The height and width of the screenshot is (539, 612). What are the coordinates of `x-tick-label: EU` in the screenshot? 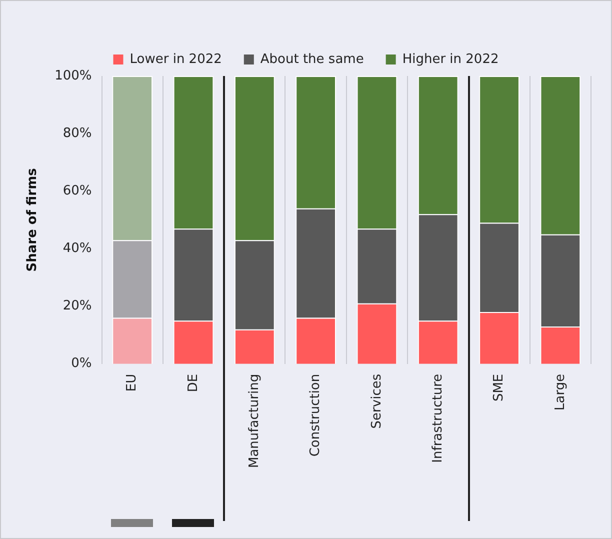 It's located at (132, 383).